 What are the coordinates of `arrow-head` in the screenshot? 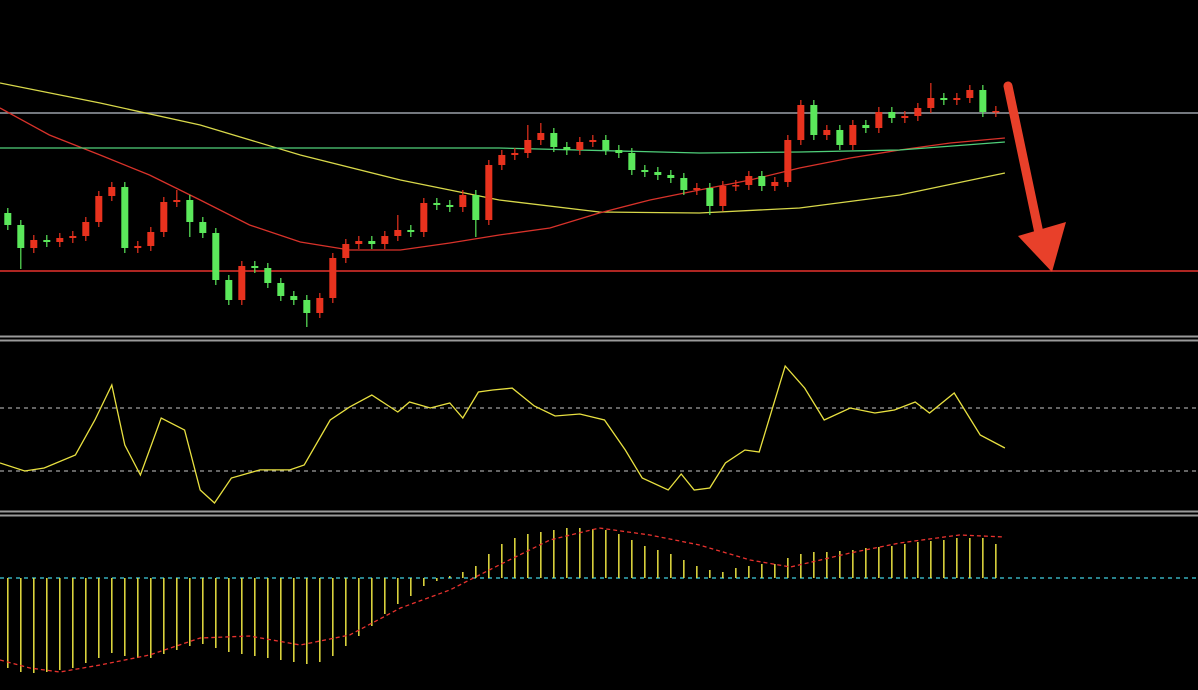 It's located at (1042, 247).